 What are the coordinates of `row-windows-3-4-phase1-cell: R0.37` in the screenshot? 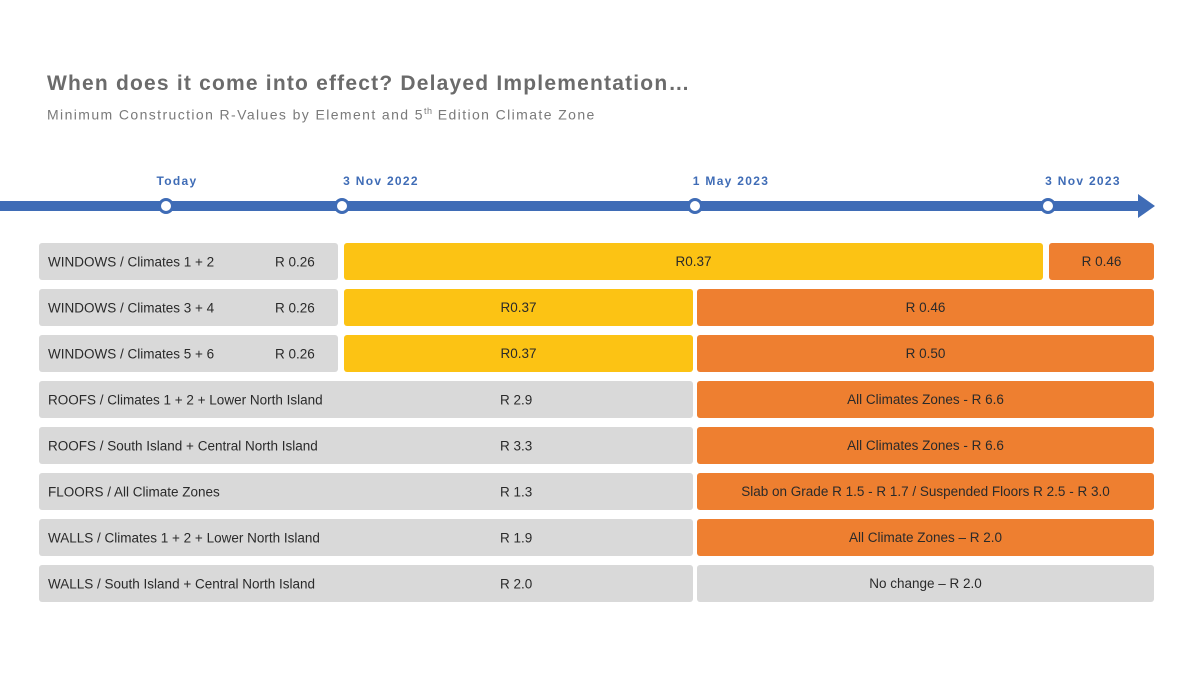 It's located at (518, 307).